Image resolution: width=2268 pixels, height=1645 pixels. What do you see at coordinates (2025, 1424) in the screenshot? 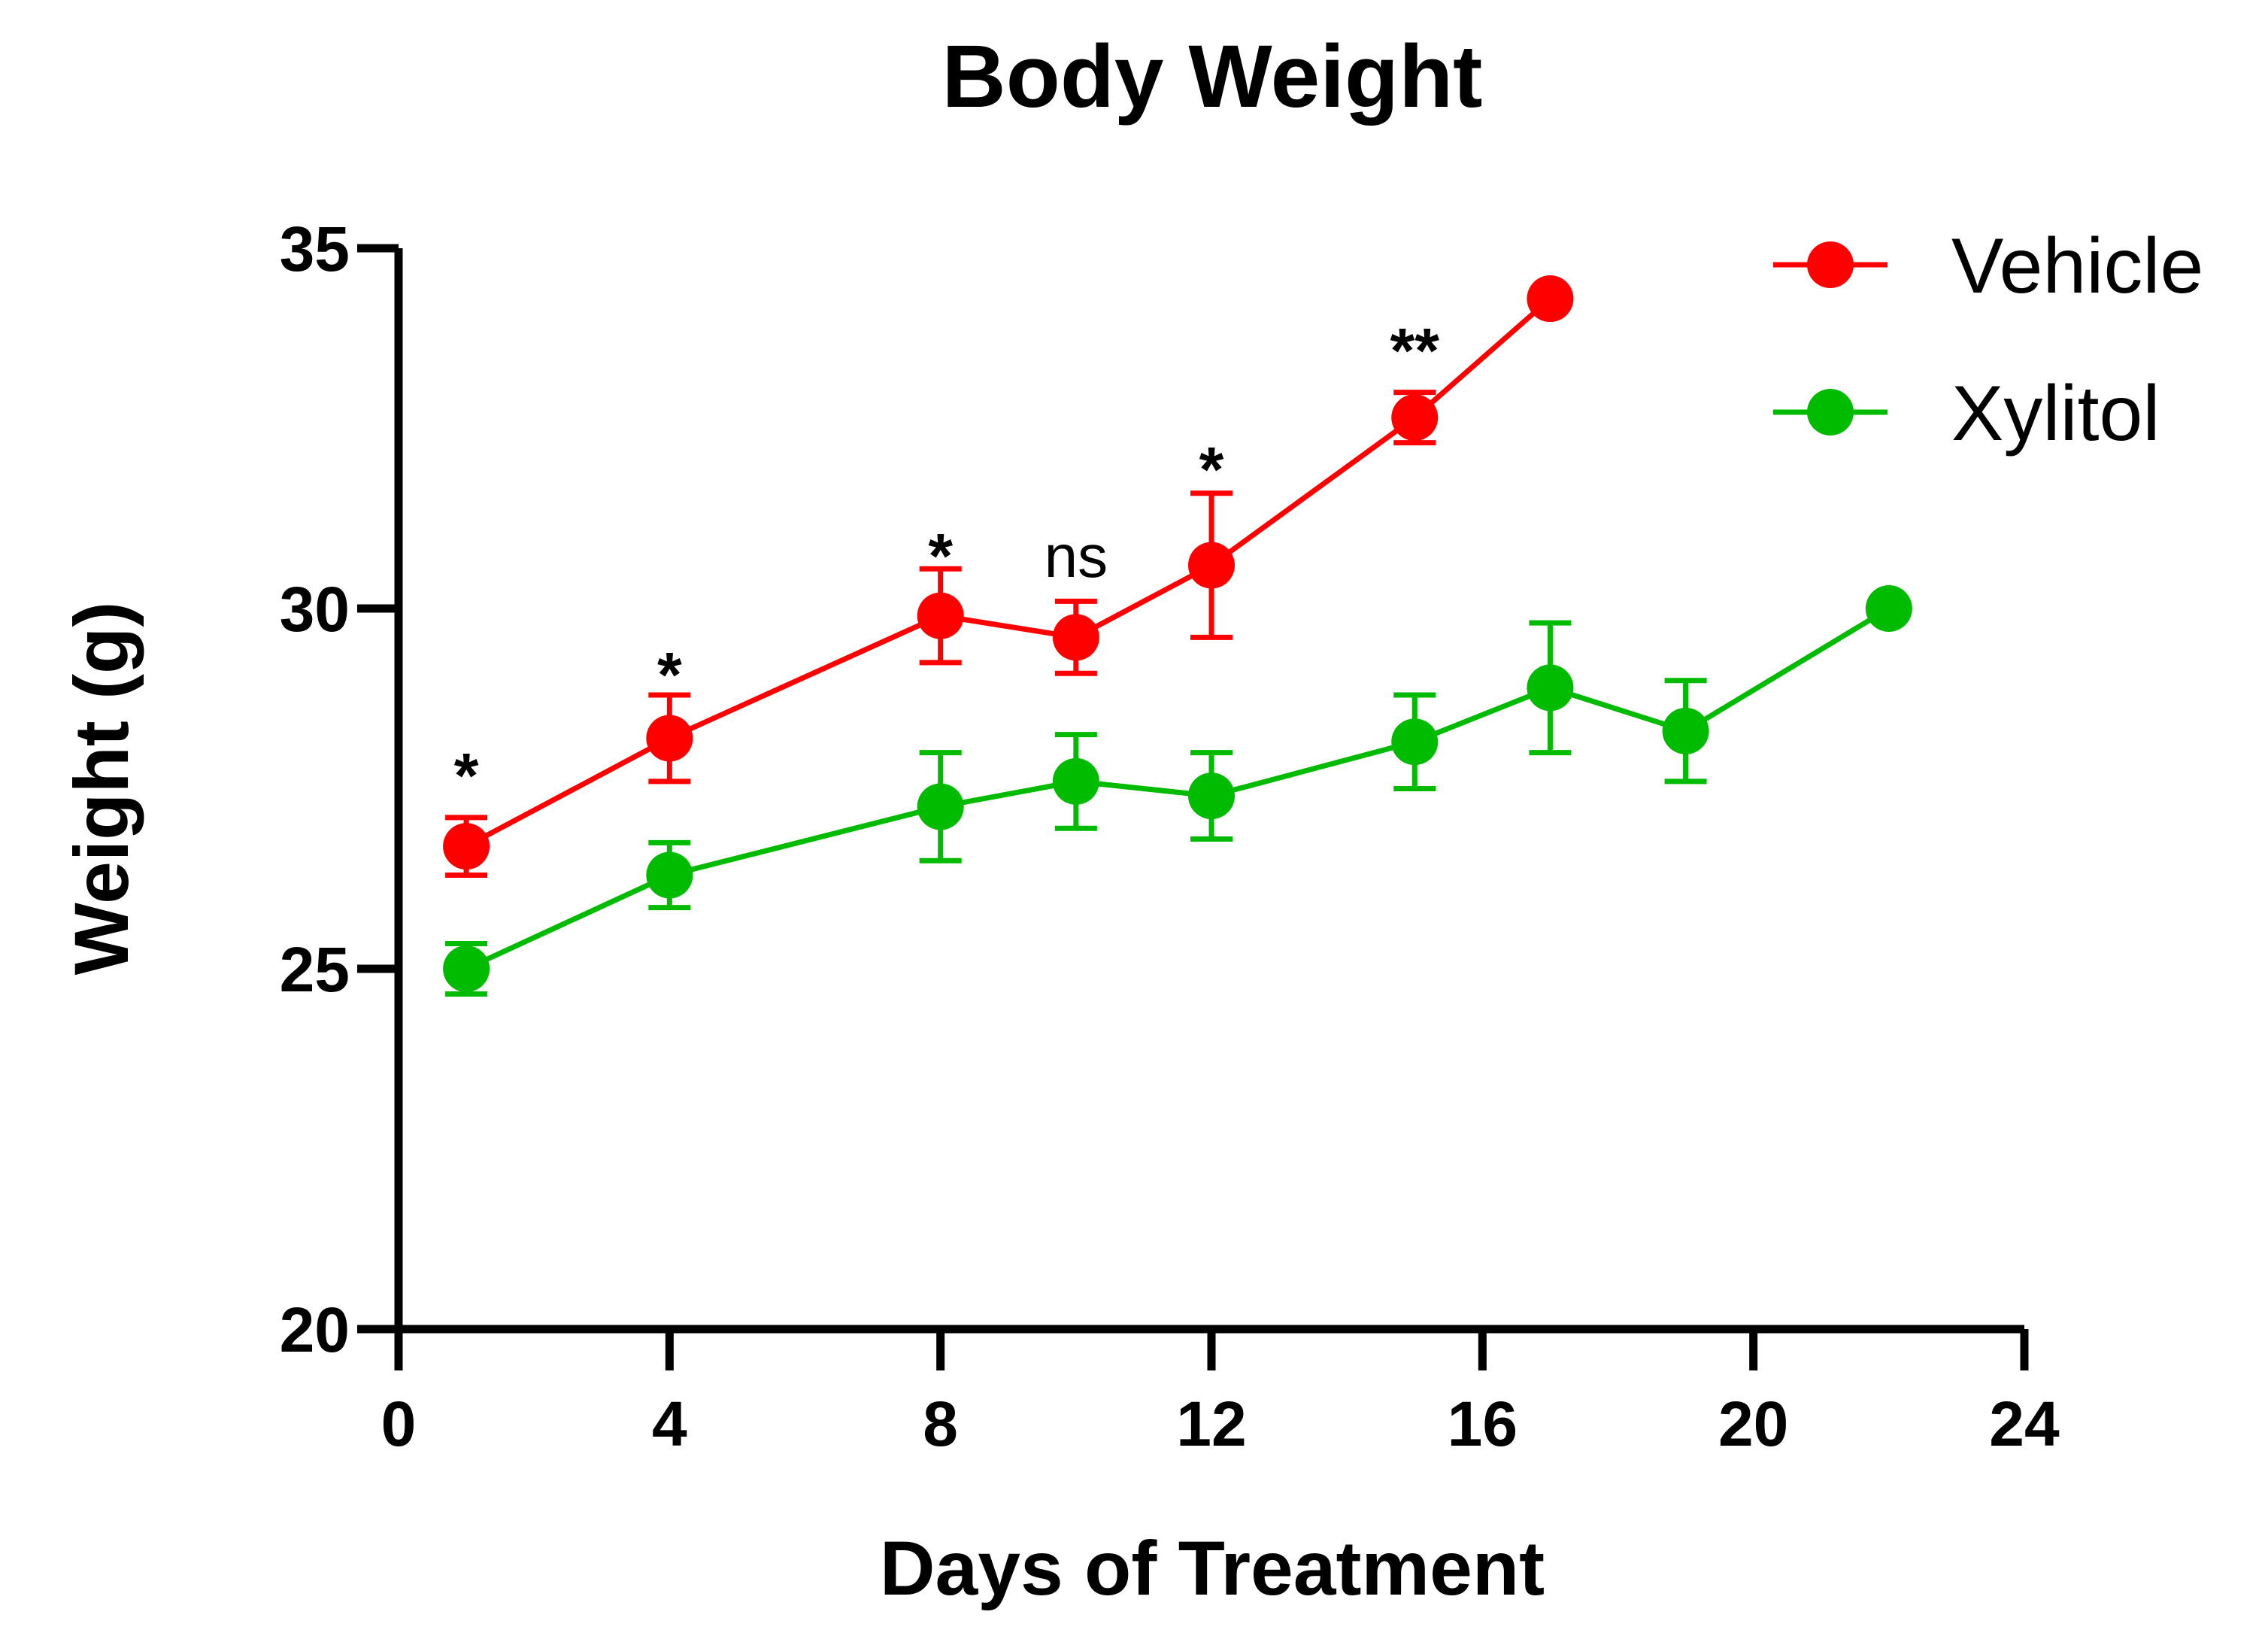
I see `x-tick-label: 24` at bounding box center [2025, 1424].